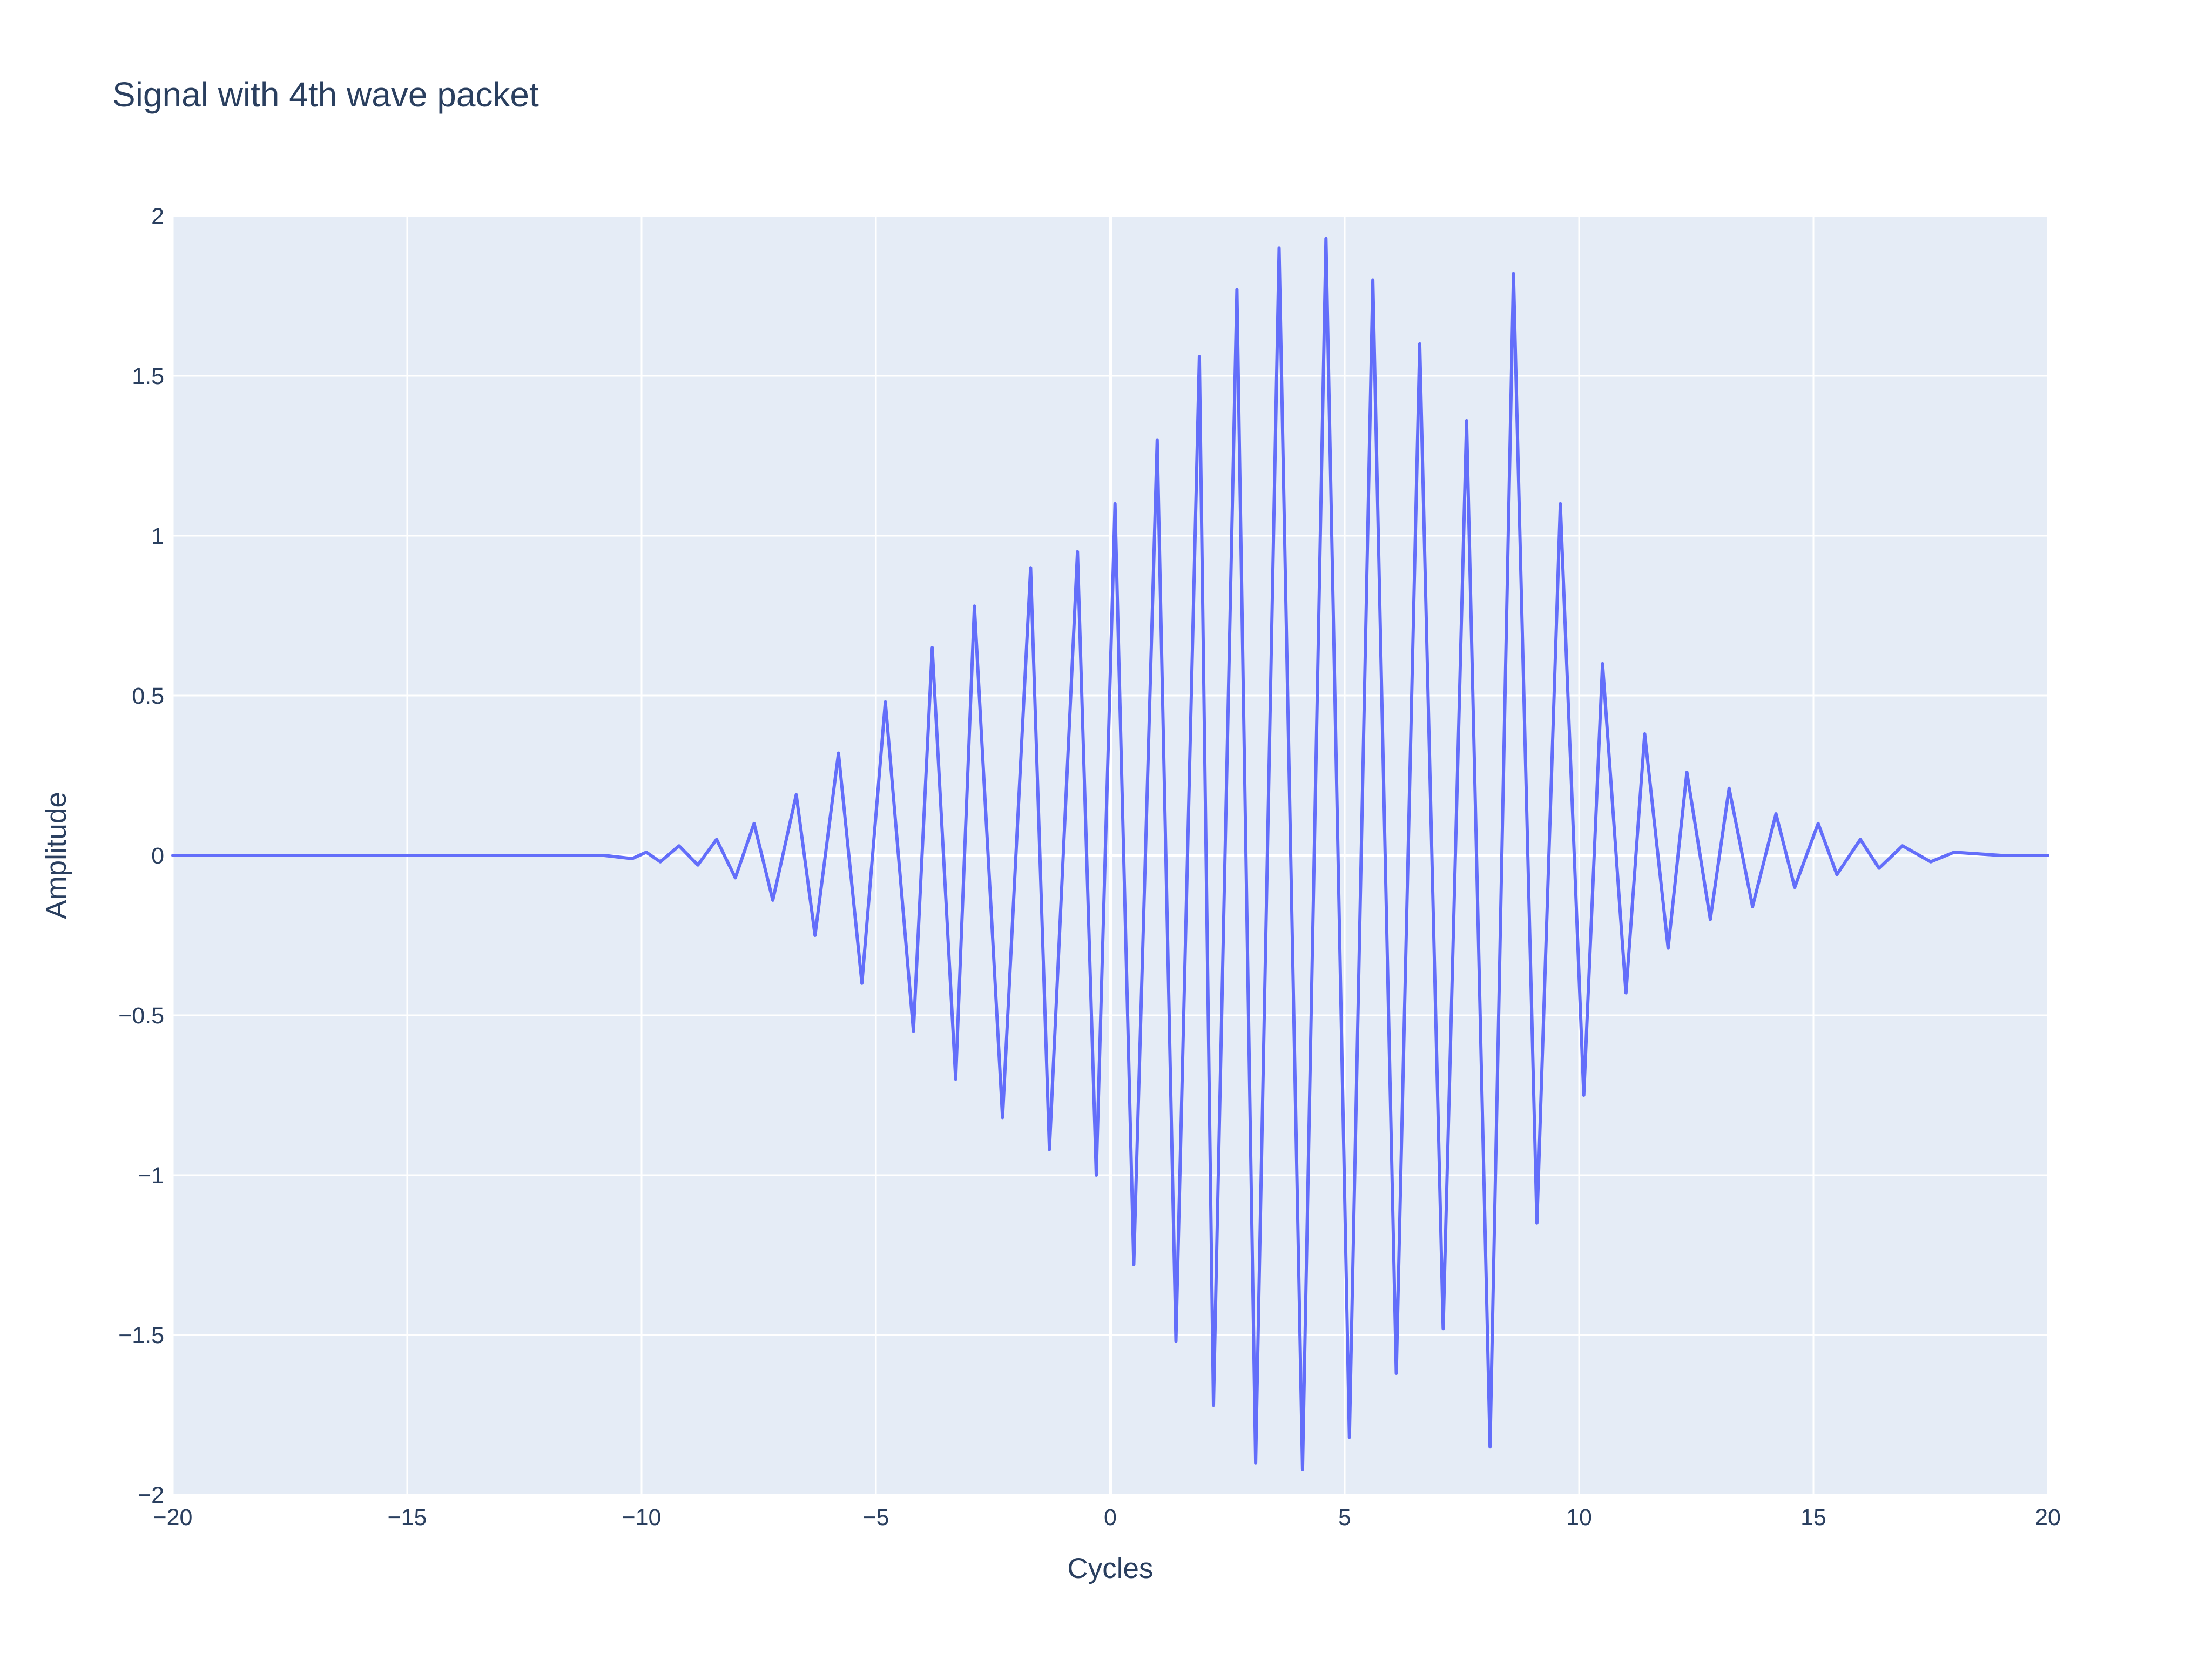 The height and width of the screenshot is (1659, 2212). Describe the element at coordinates (141, 1335) in the screenshot. I see `y-tick-label: −1.5` at that location.